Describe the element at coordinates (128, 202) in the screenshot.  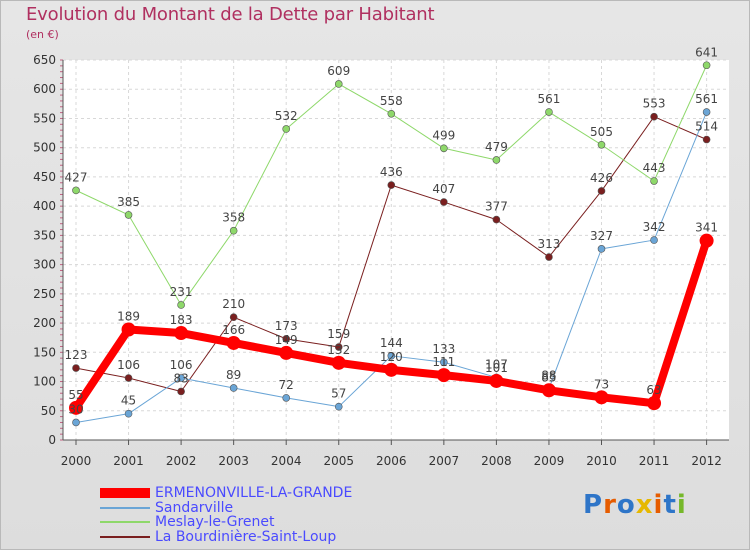
I see `data-label: 385` at that location.